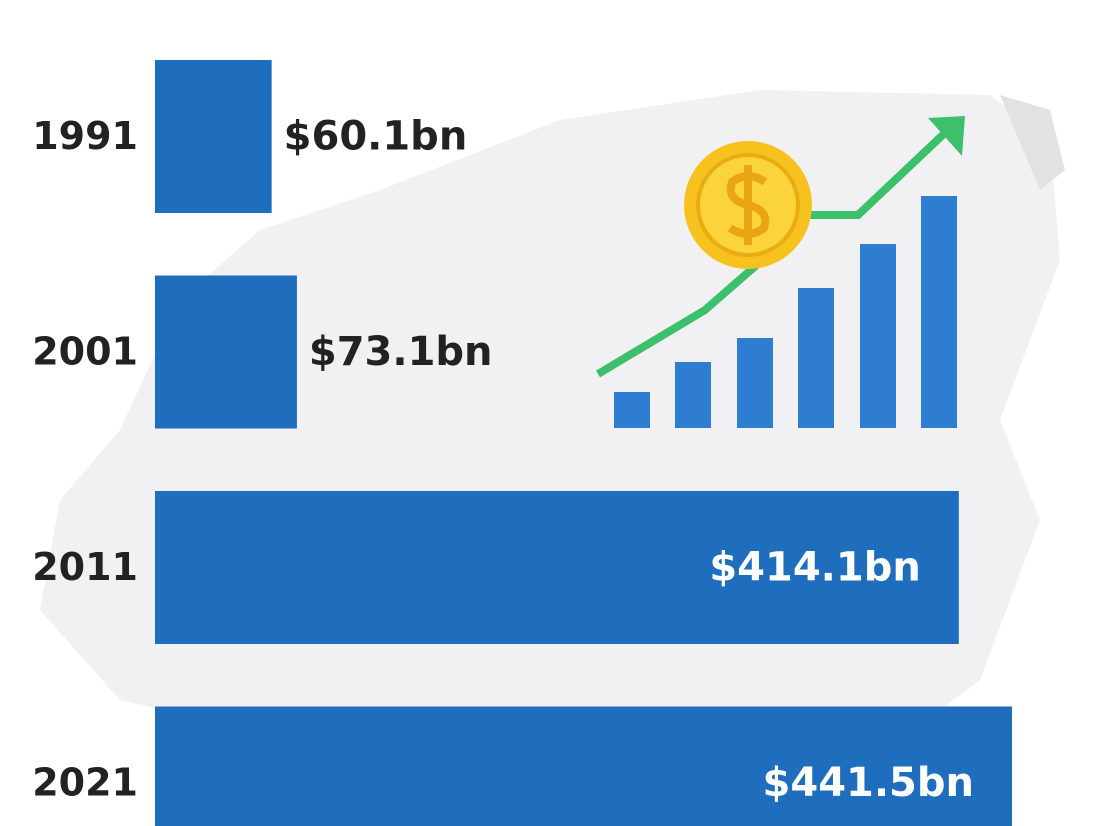 This screenshot has width=1100, height=826. What do you see at coordinates (814, 568) in the screenshot?
I see `value-label: $414.1bn` at bounding box center [814, 568].